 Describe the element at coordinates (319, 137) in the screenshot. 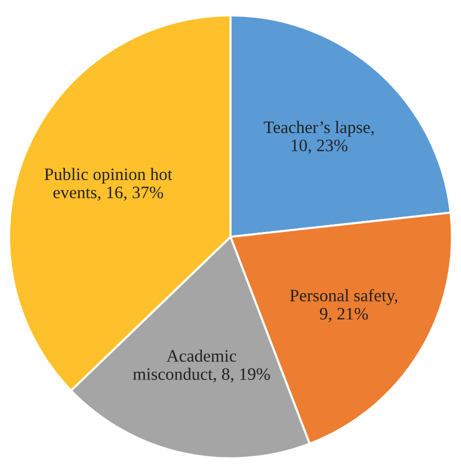

I see `slice-label: Teacher’s lapse, 10, 23%` at that location.